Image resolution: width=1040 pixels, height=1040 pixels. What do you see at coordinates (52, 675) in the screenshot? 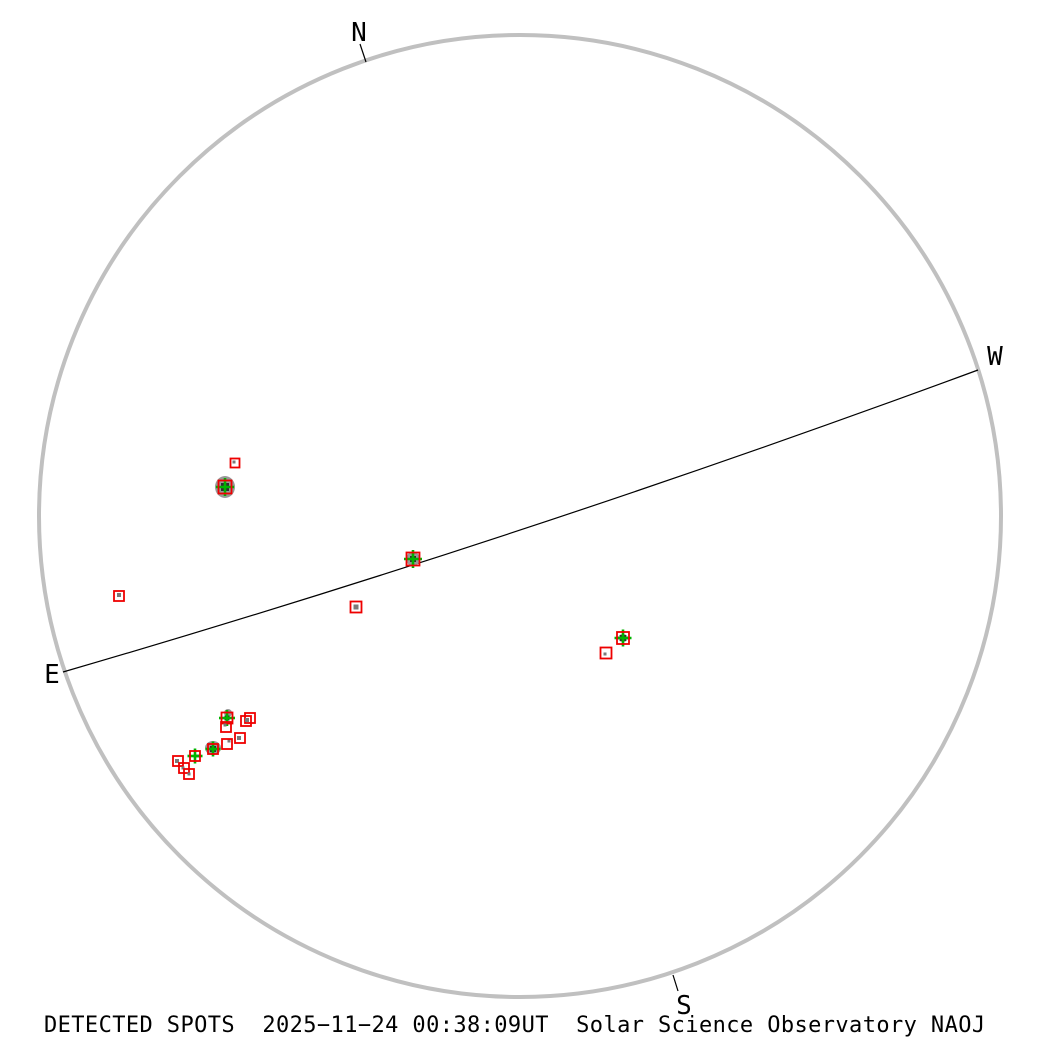
I see `compass-label-e: E` at bounding box center [52, 675].